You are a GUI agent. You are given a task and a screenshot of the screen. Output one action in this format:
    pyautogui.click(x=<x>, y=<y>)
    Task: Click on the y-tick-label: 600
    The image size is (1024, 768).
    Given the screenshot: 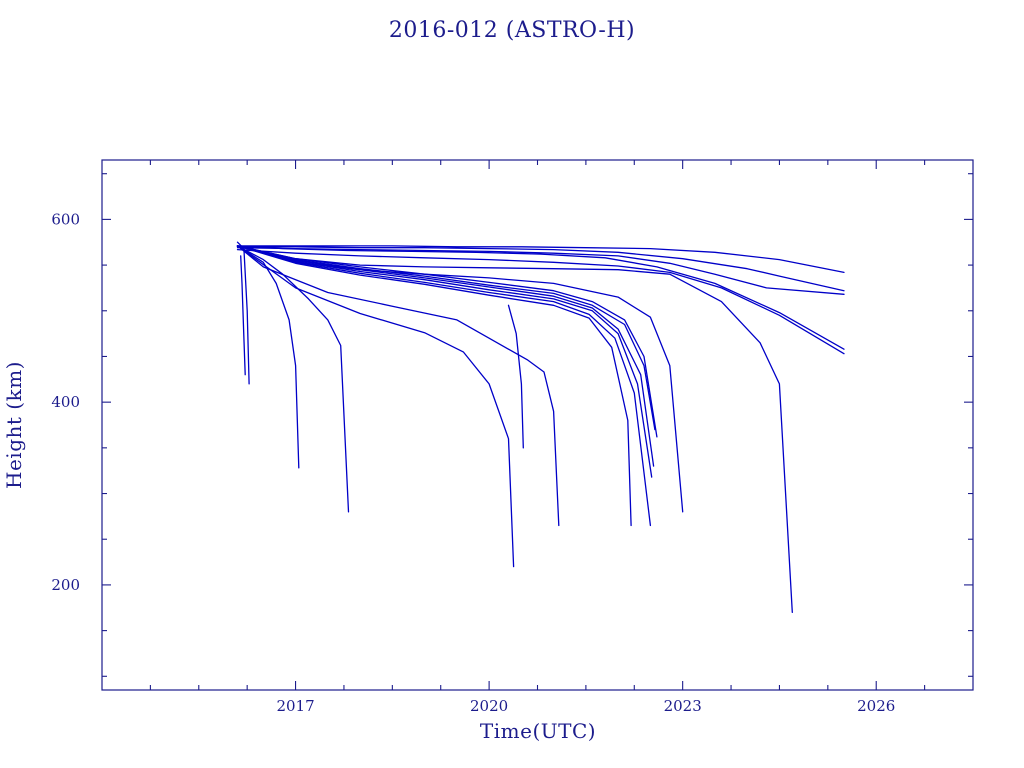 What is the action you would take?
    pyautogui.click(x=65, y=219)
    